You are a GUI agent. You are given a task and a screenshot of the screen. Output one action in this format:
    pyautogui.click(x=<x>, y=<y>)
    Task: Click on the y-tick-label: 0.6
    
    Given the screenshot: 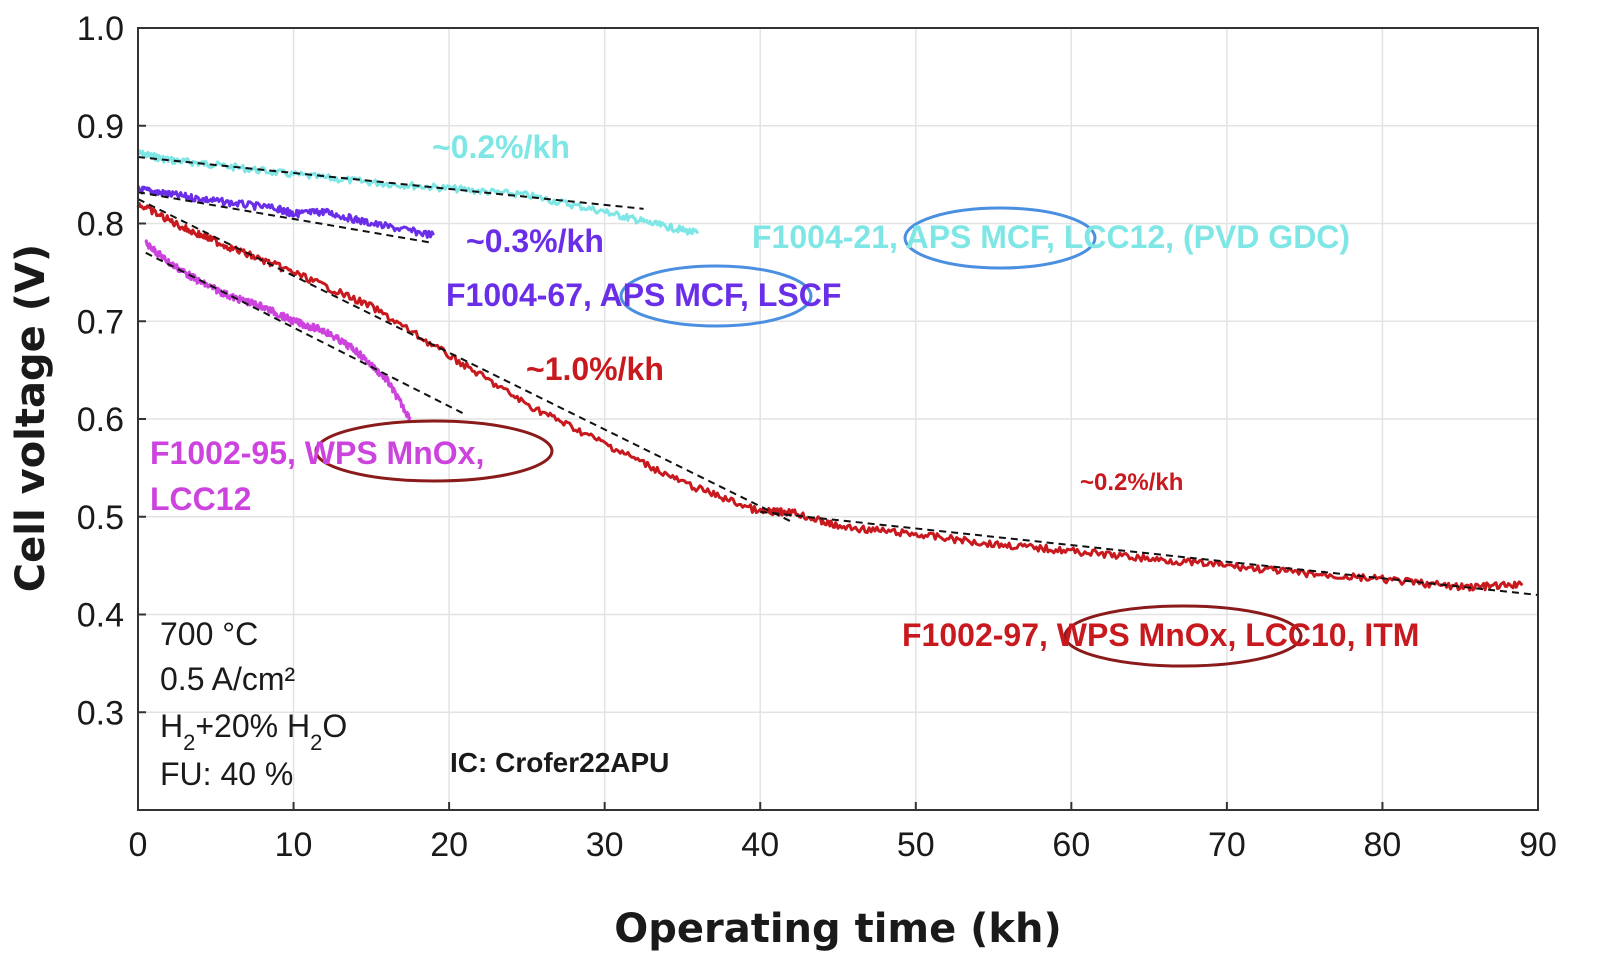 What is the action you would take?
    pyautogui.click(x=100, y=420)
    